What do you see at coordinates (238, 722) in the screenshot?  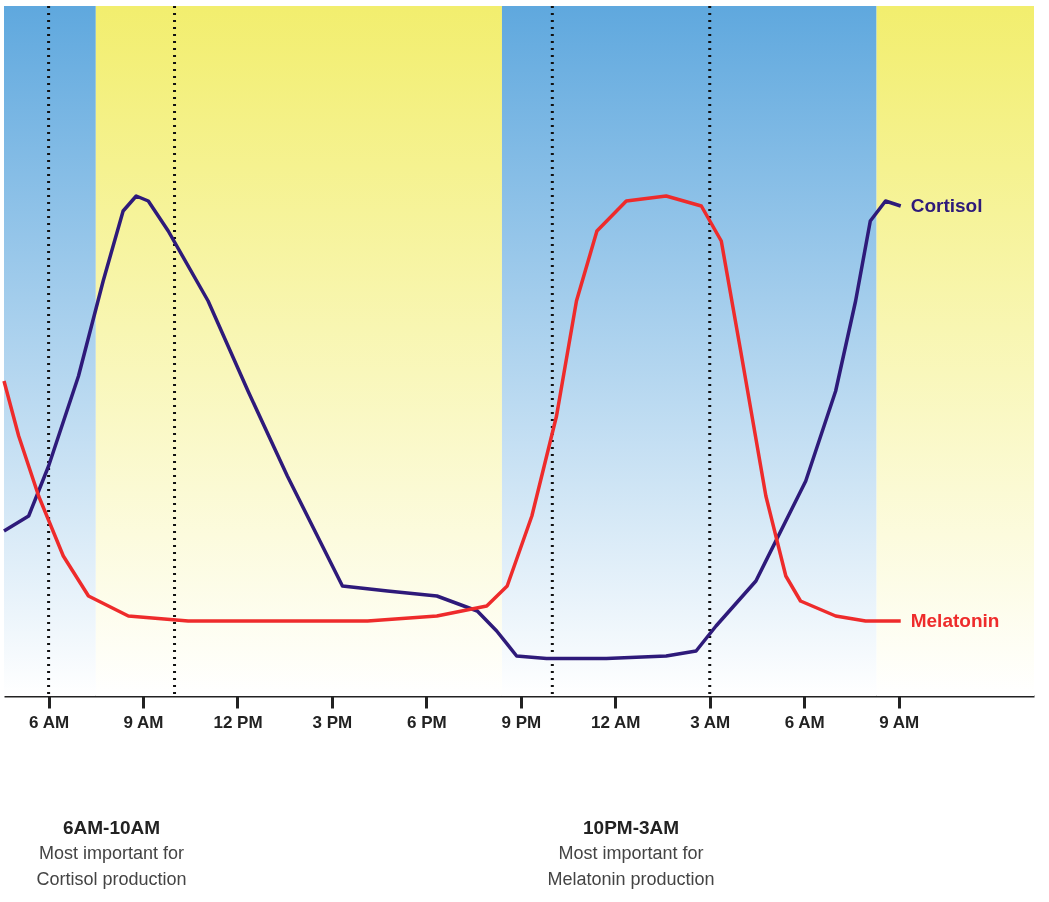 I see `x-tick-label: 12 PM` at bounding box center [238, 722].